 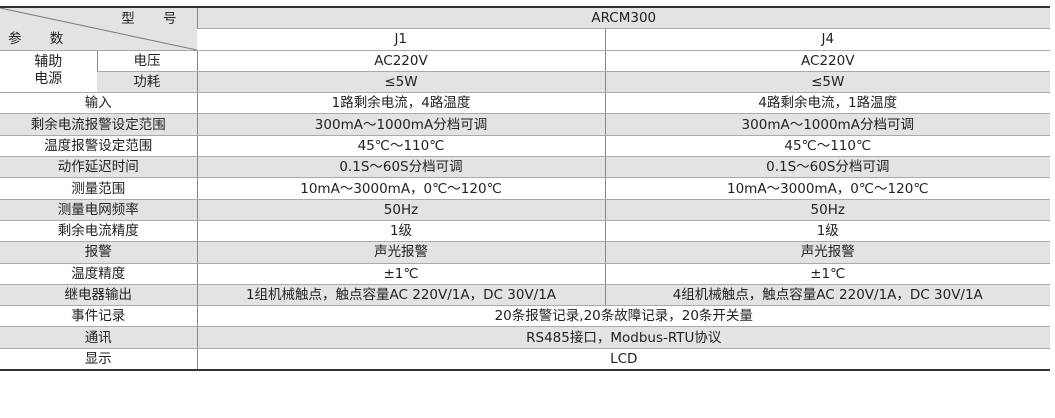 What do you see at coordinates (48, 79) in the screenshot?
I see `aux-power-line2: 电源` at bounding box center [48, 79].